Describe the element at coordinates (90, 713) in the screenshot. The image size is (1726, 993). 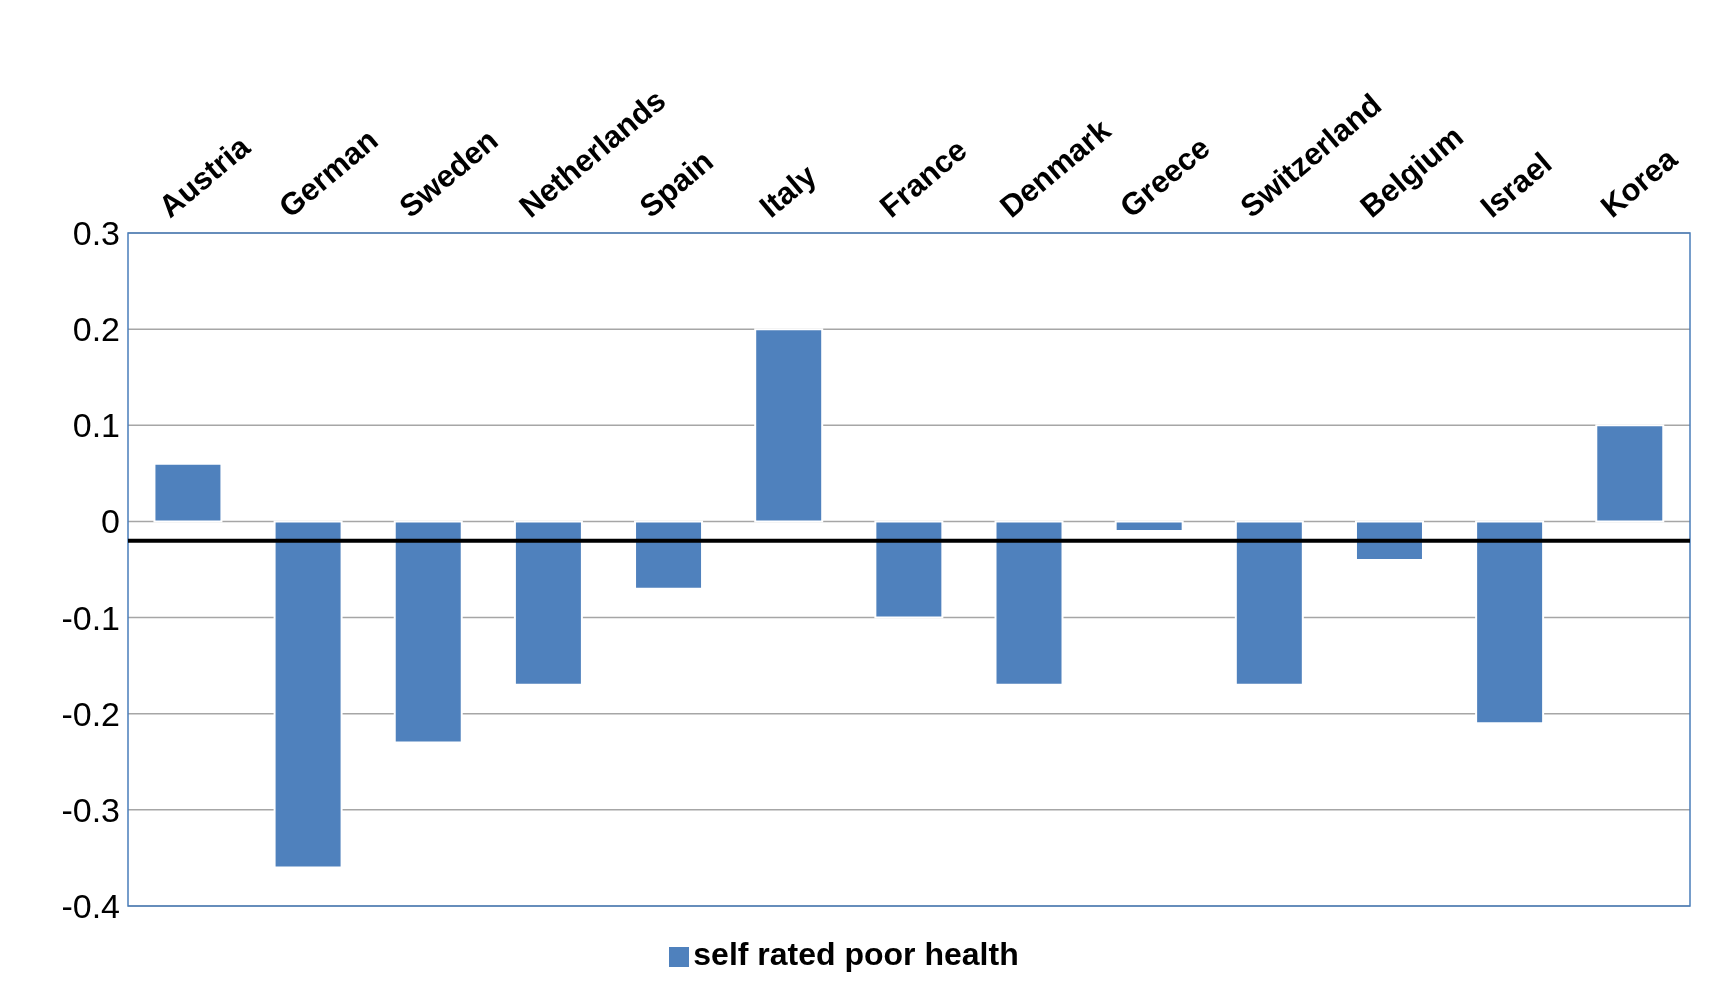
I see `y-tick-label: -0.2` at that location.